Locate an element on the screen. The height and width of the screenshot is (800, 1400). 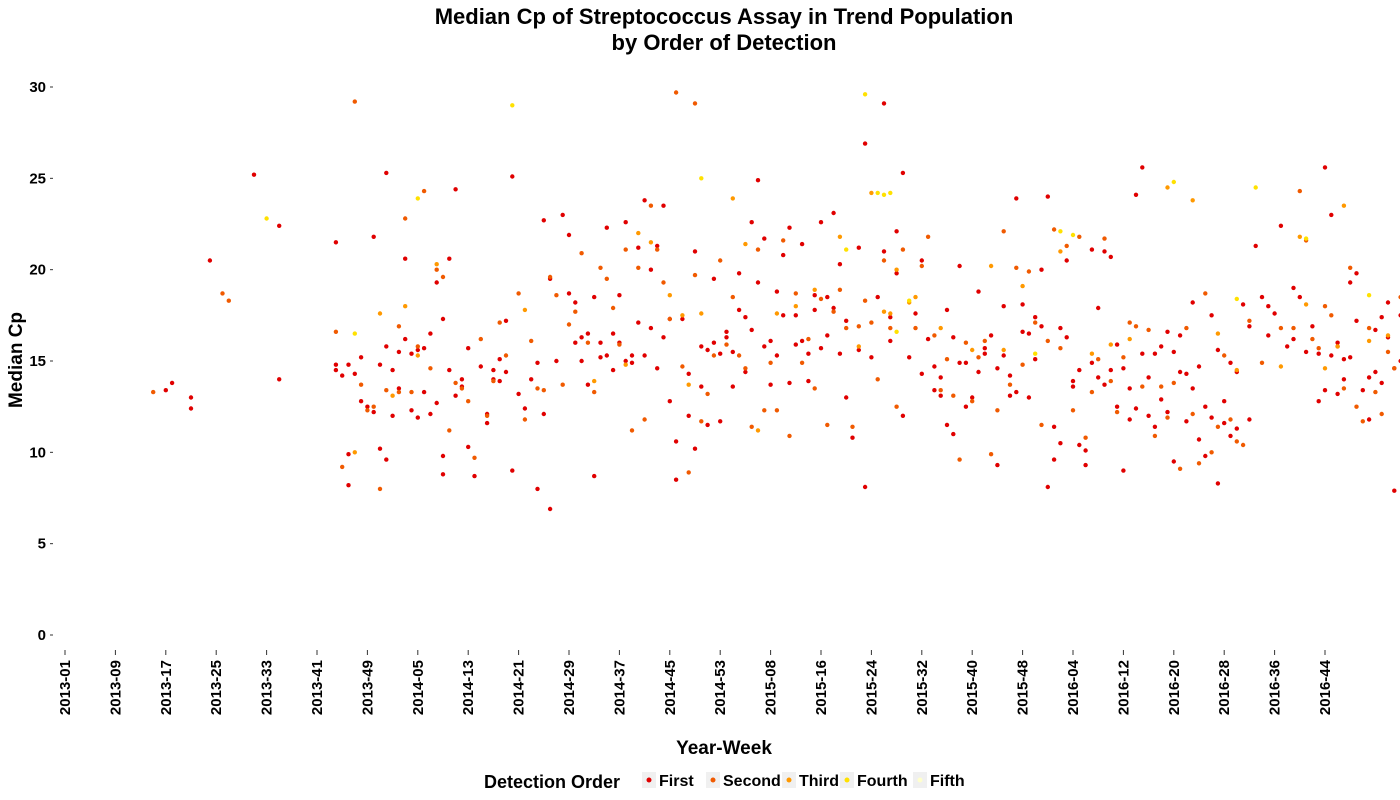
y-tick-label: 20 is located at coordinates (37, 270).